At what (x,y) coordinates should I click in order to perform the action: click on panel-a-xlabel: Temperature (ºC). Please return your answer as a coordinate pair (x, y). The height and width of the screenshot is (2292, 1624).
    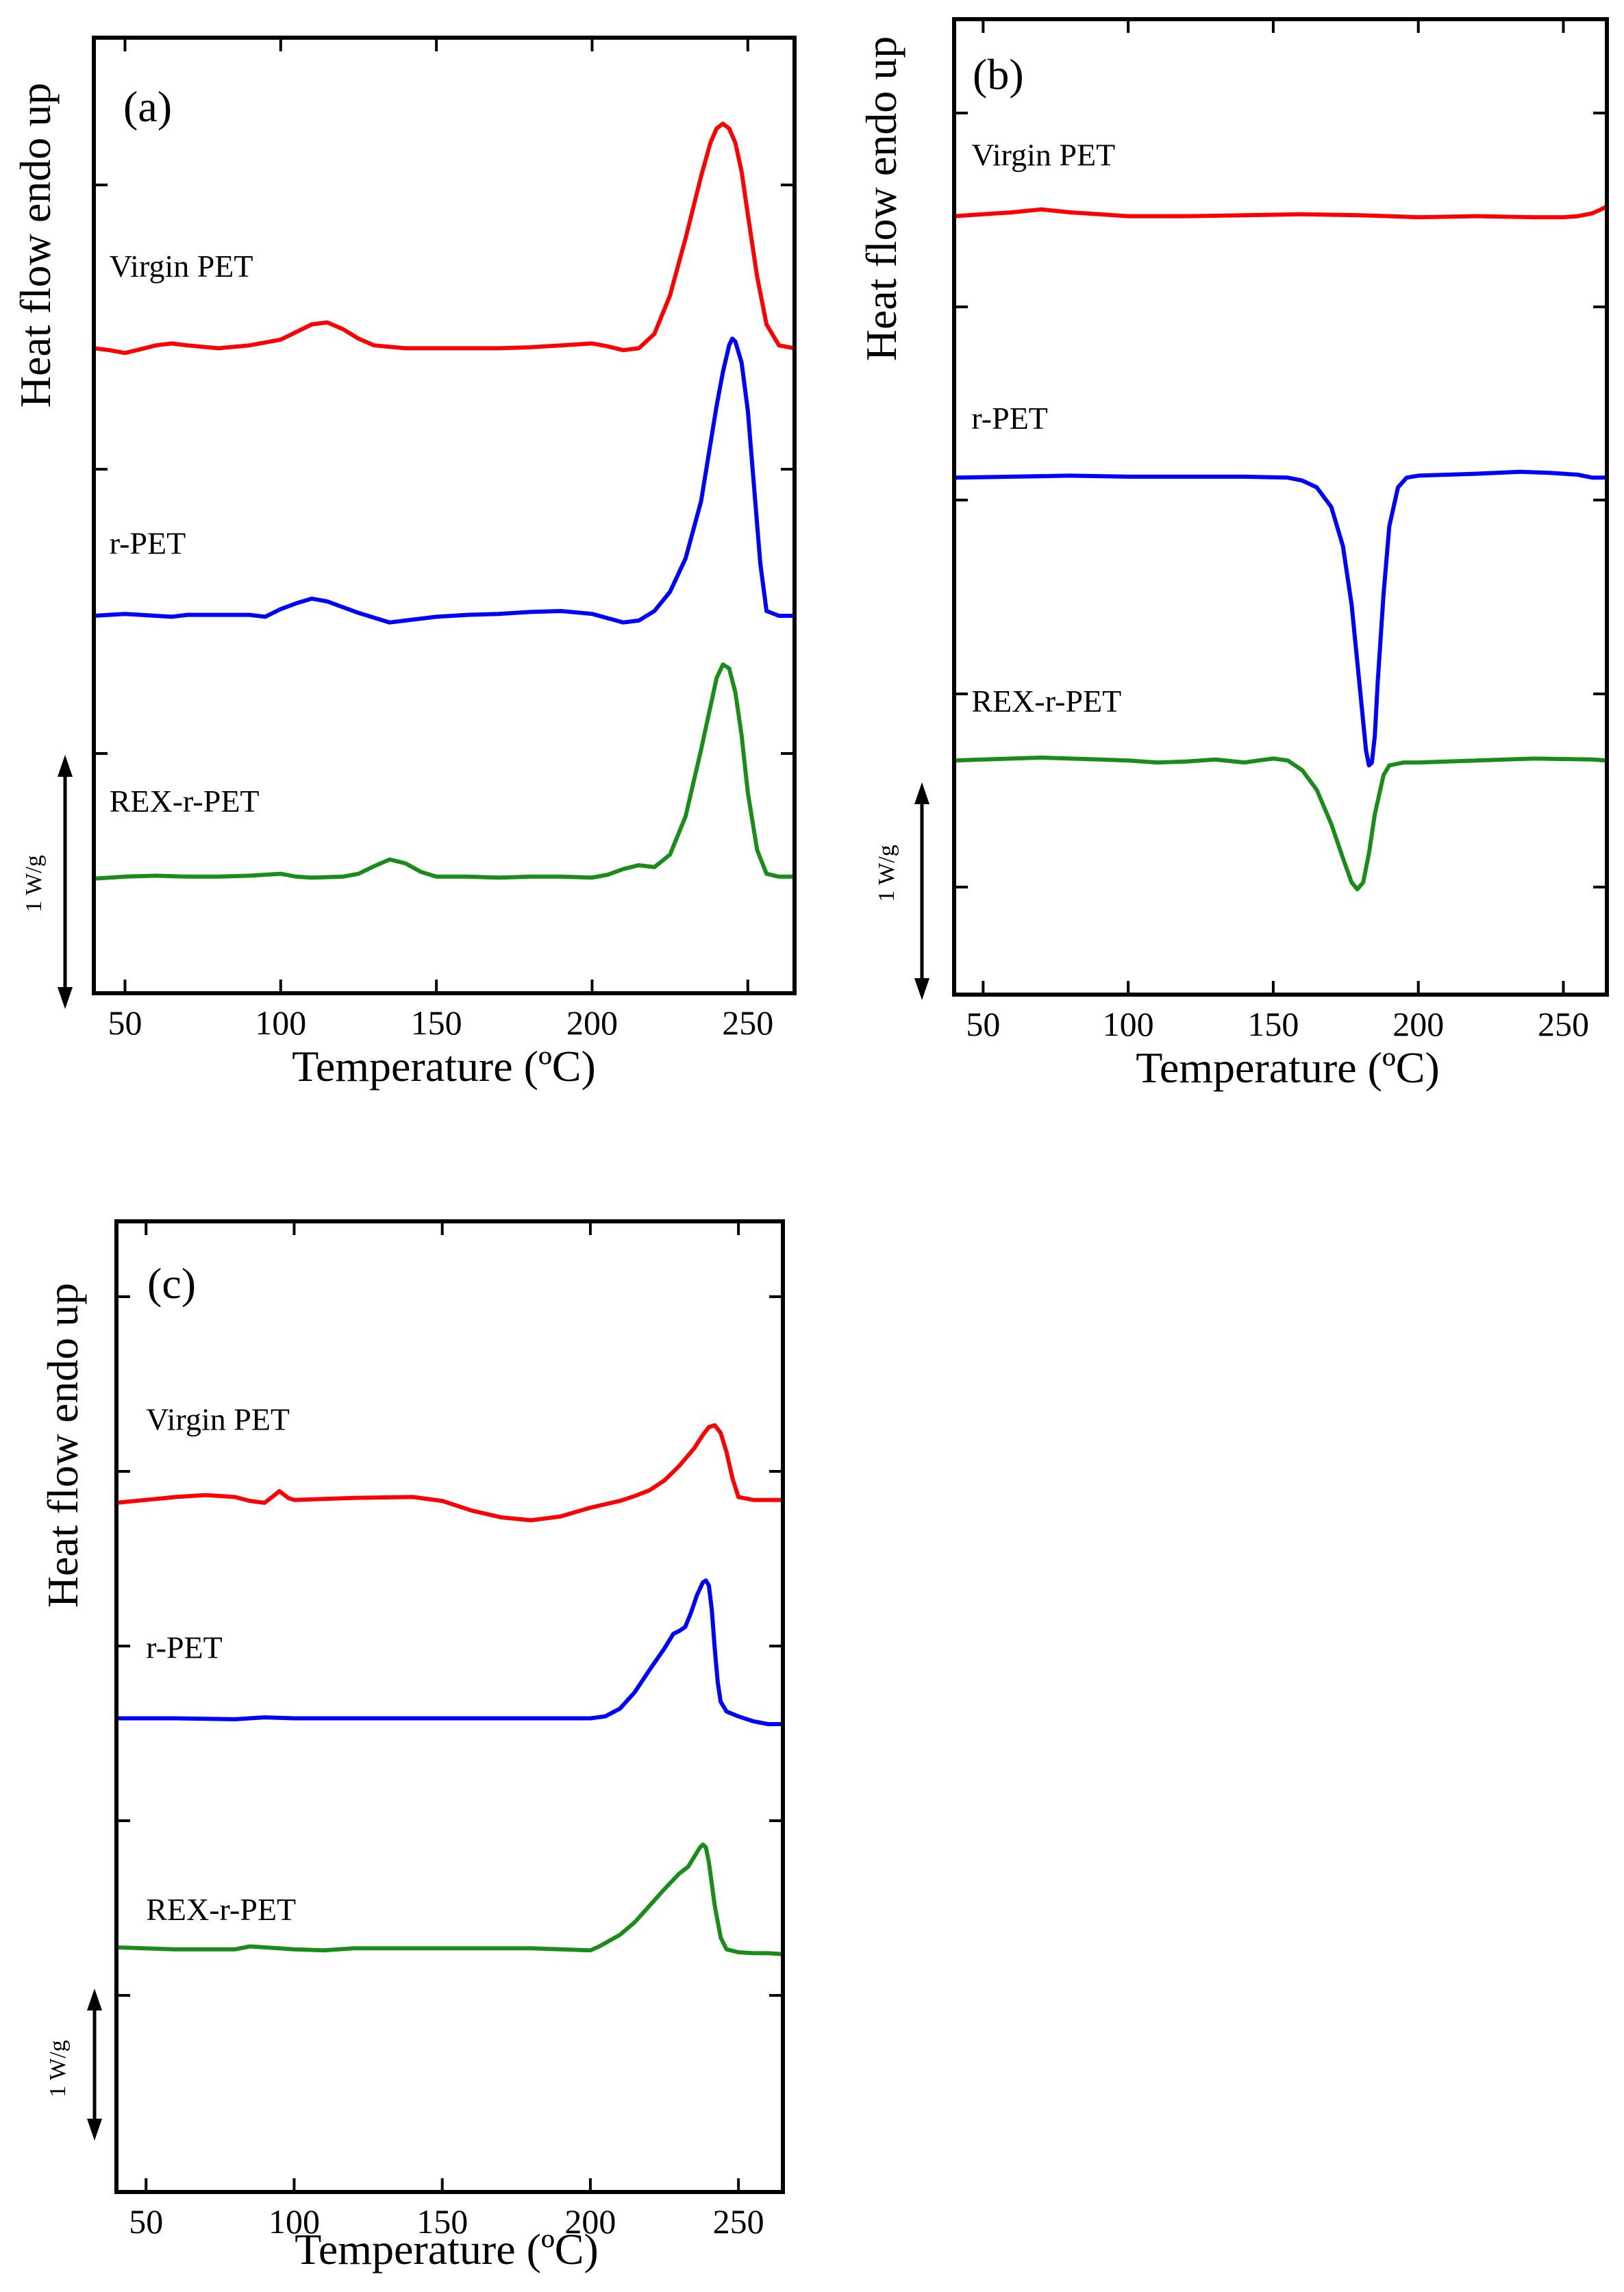
    Looking at the image, I should click on (444, 1066).